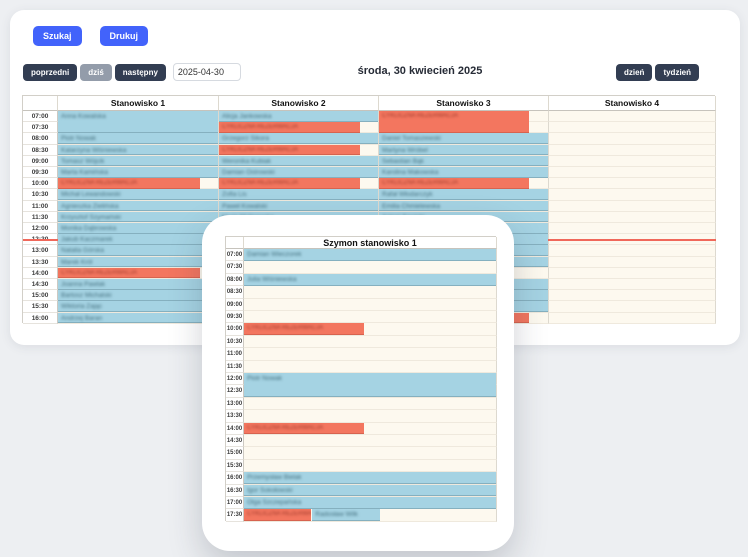 Image resolution: width=748 pixels, height=557 pixels. I want to click on event-booking: Karolina Makowska, so click(463, 172).